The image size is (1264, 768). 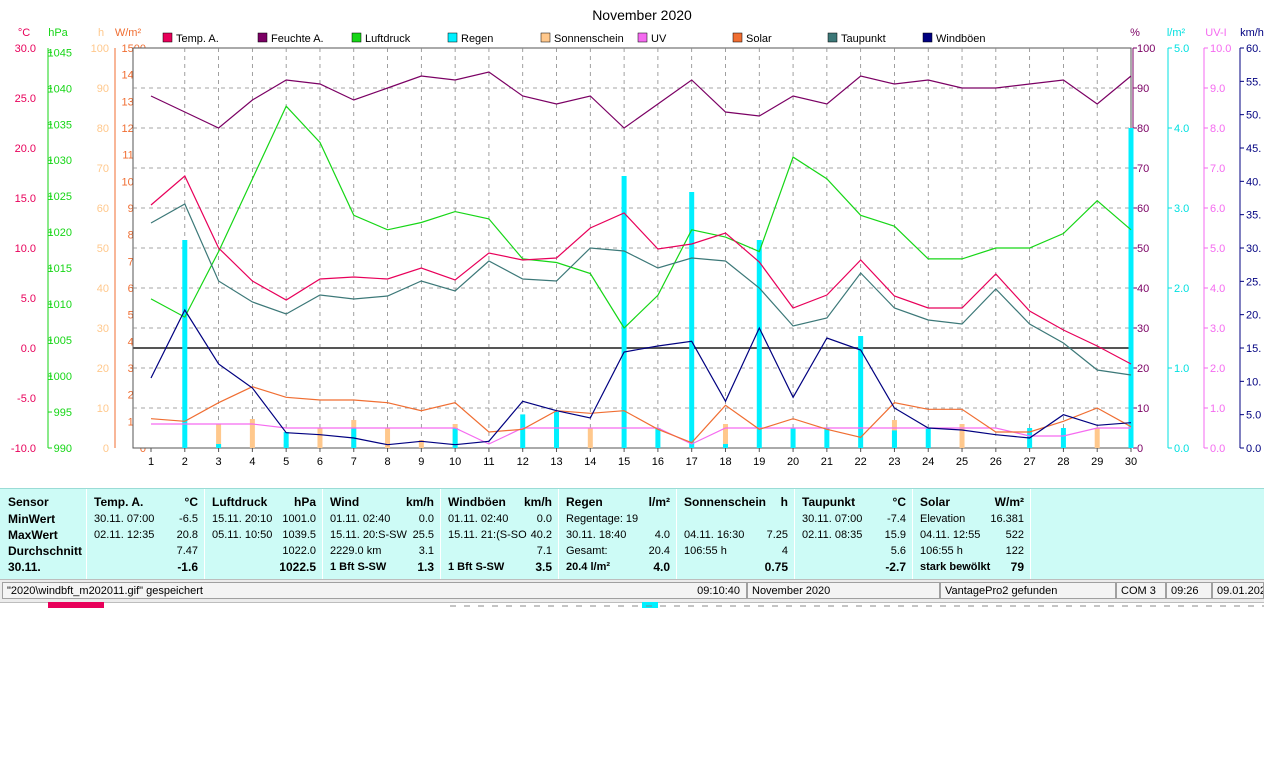 What do you see at coordinates (725, 502) in the screenshot?
I see `stats-sun-header: Sonnenschein` at bounding box center [725, 502].